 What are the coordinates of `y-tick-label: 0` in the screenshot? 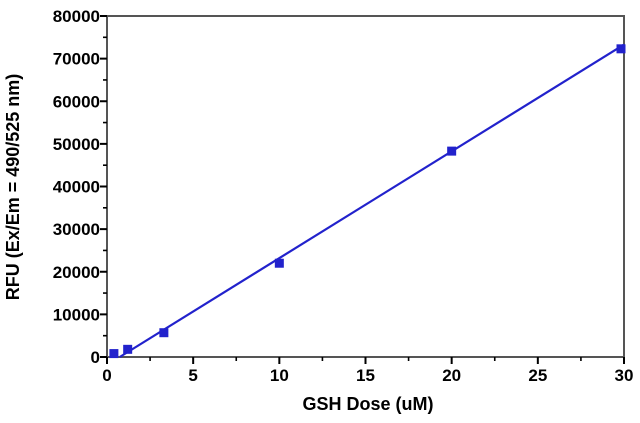 It's located at (95, 357).